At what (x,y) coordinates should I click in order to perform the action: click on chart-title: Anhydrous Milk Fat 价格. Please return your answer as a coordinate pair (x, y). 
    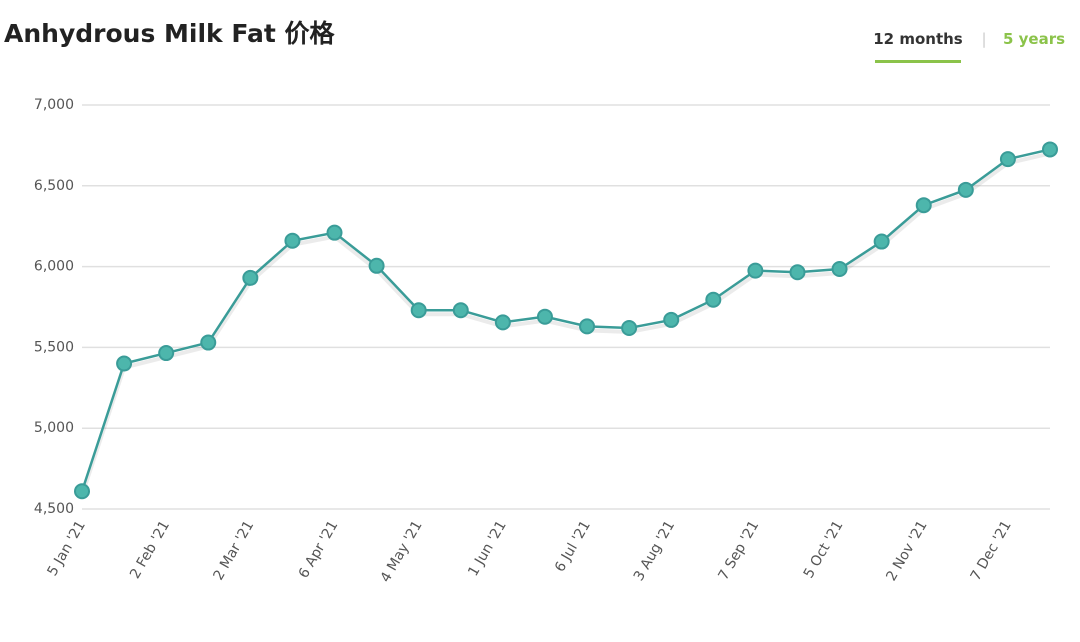
    Looking at the image, I should click on (170, 33).